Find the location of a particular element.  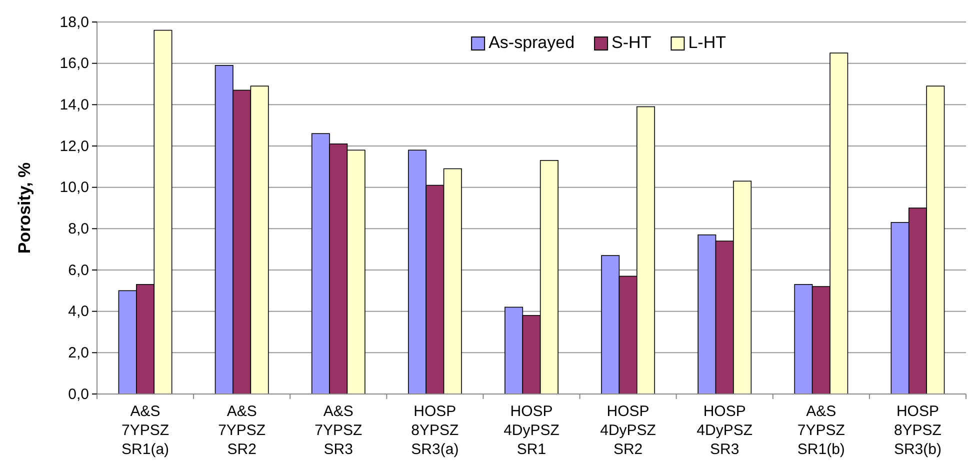

x-tick-label: HOSP 4DyPSZ SR1 is located at coordinates (532, 430).